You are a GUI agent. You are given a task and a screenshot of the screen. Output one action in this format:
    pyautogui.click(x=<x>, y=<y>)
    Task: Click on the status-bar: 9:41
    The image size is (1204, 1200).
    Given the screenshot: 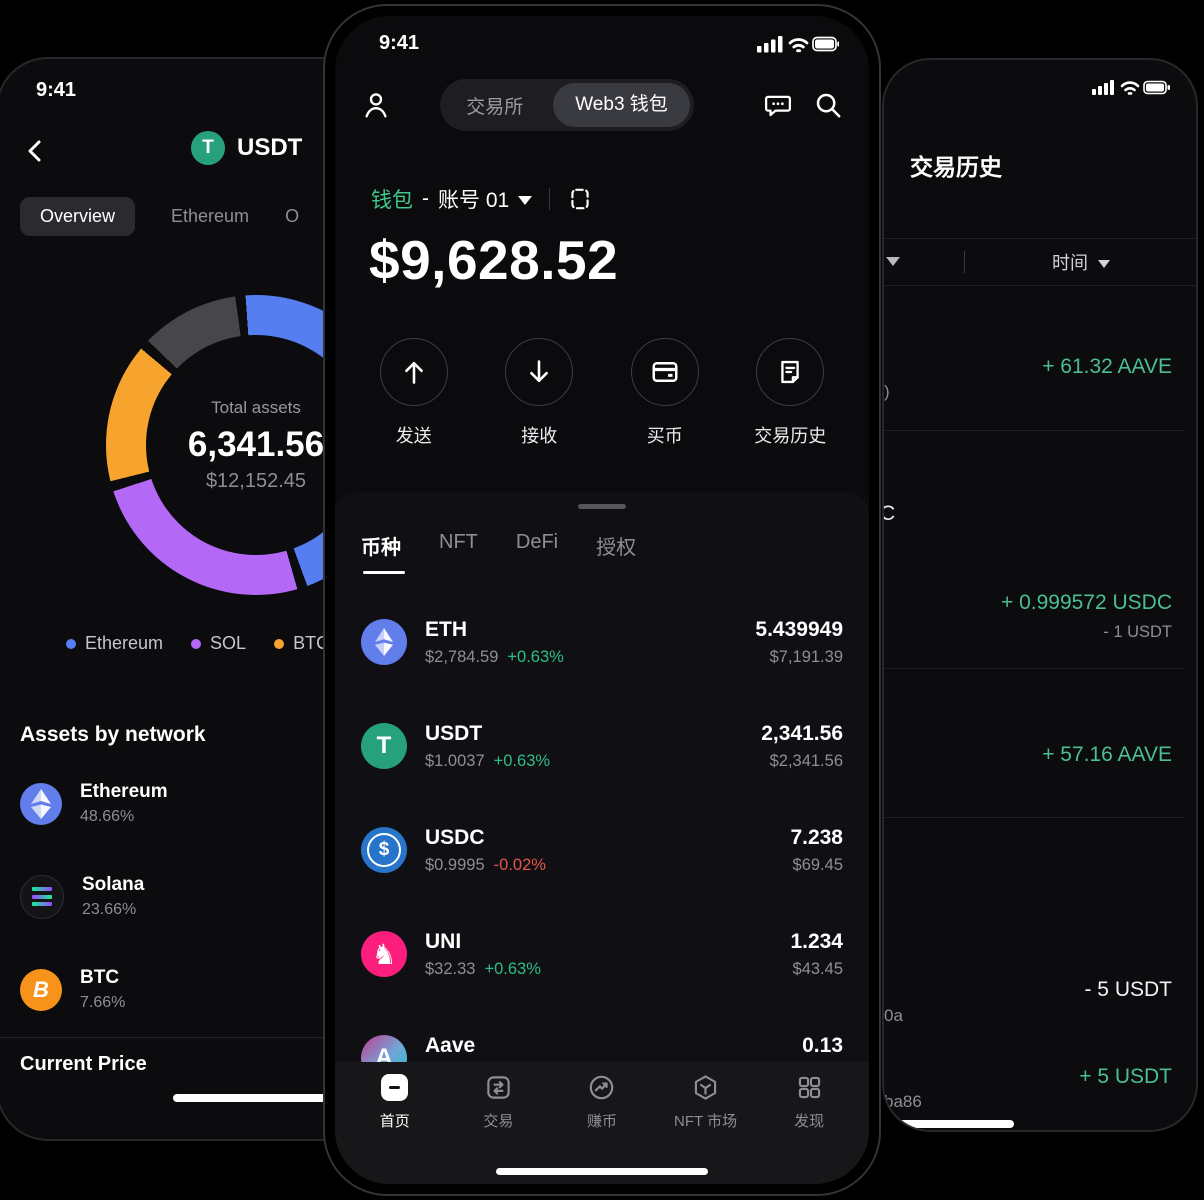 What is the action you would take?
    pyautogui.click(x=609, y=43)
    